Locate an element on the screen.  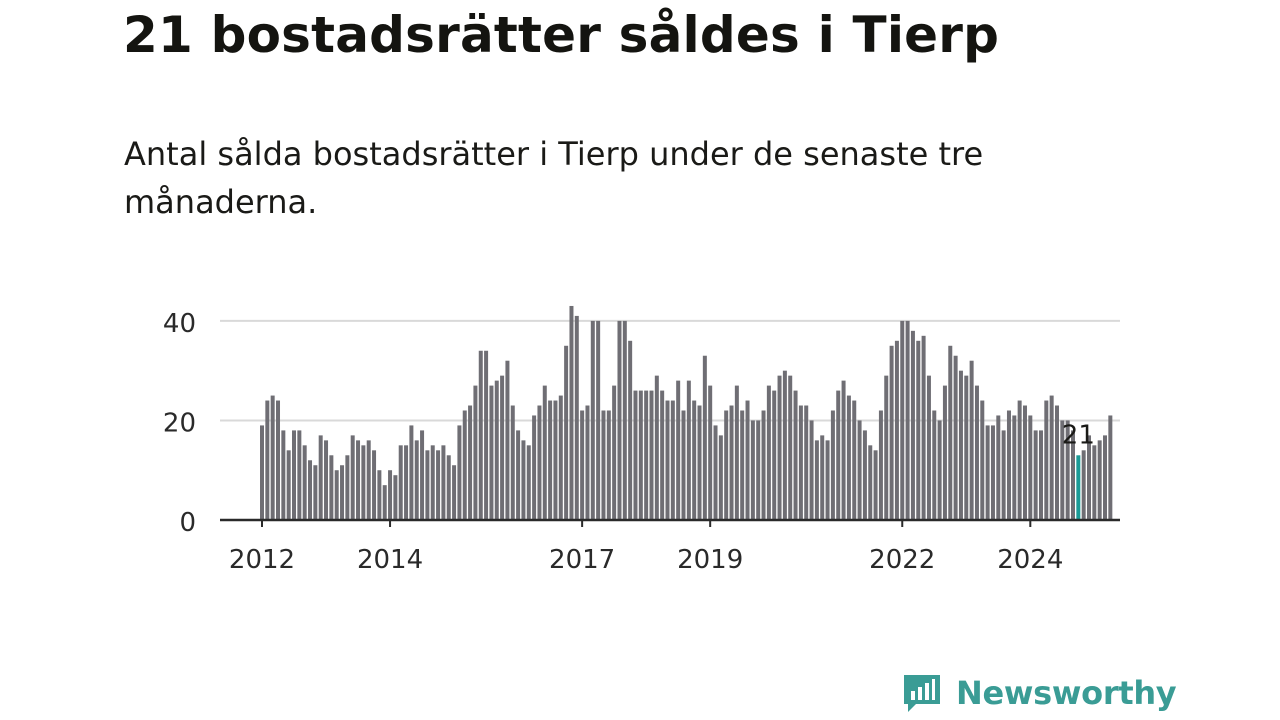
x-tick-label: 2022 is located at coordinates (902, 560).